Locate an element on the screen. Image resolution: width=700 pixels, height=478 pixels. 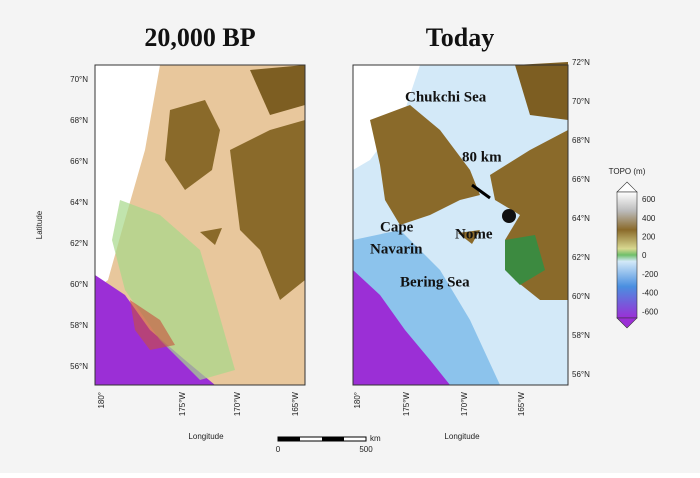
left-title: 20,000 BP is located at coordinates (199, 37).